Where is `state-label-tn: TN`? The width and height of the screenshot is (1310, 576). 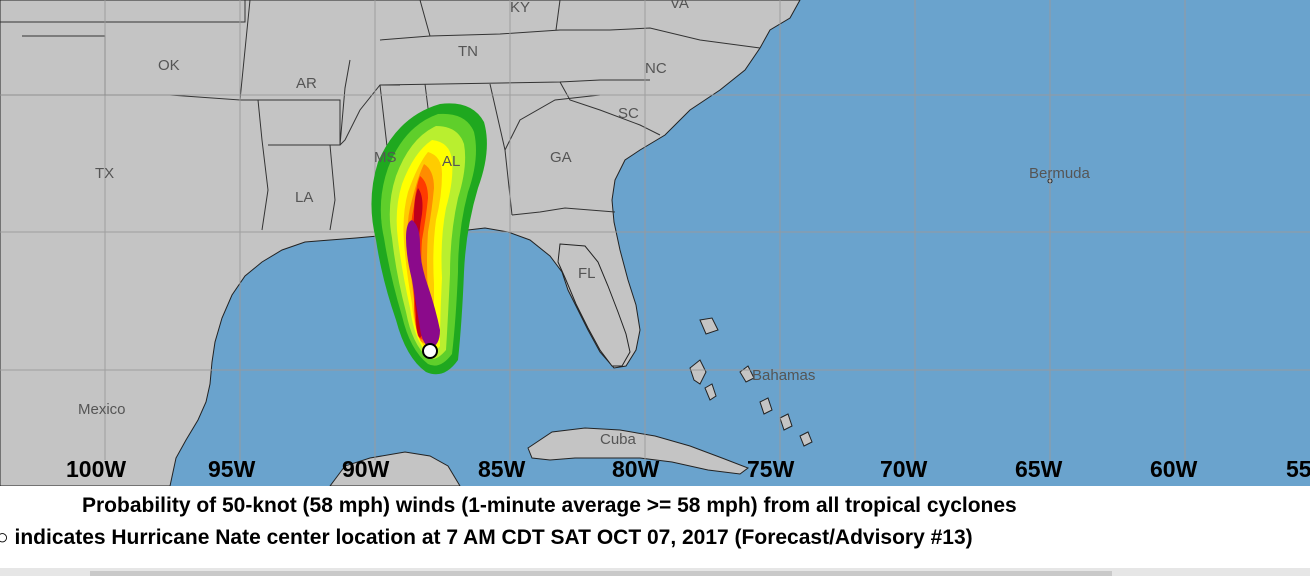
state-label-tn: TN is located at coordinates (468, 51).